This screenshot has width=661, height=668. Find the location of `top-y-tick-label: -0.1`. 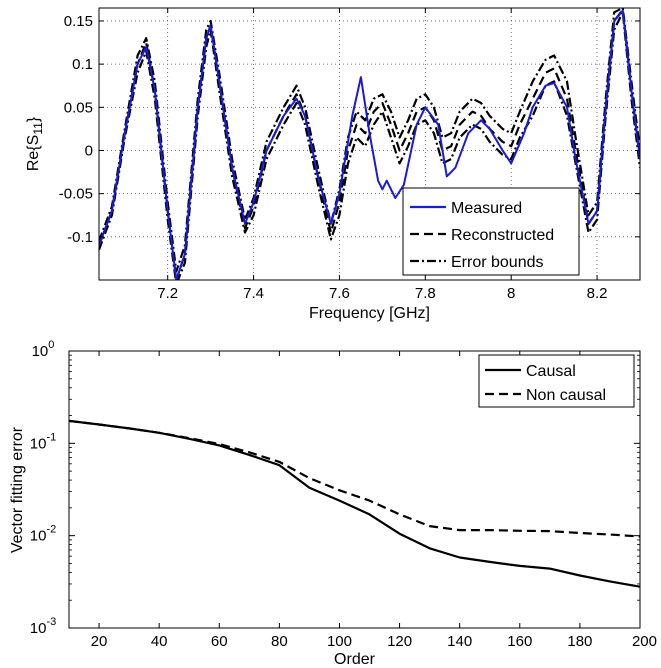

top-y-tick-label: -0.1 is located at coordinates (80, 237).